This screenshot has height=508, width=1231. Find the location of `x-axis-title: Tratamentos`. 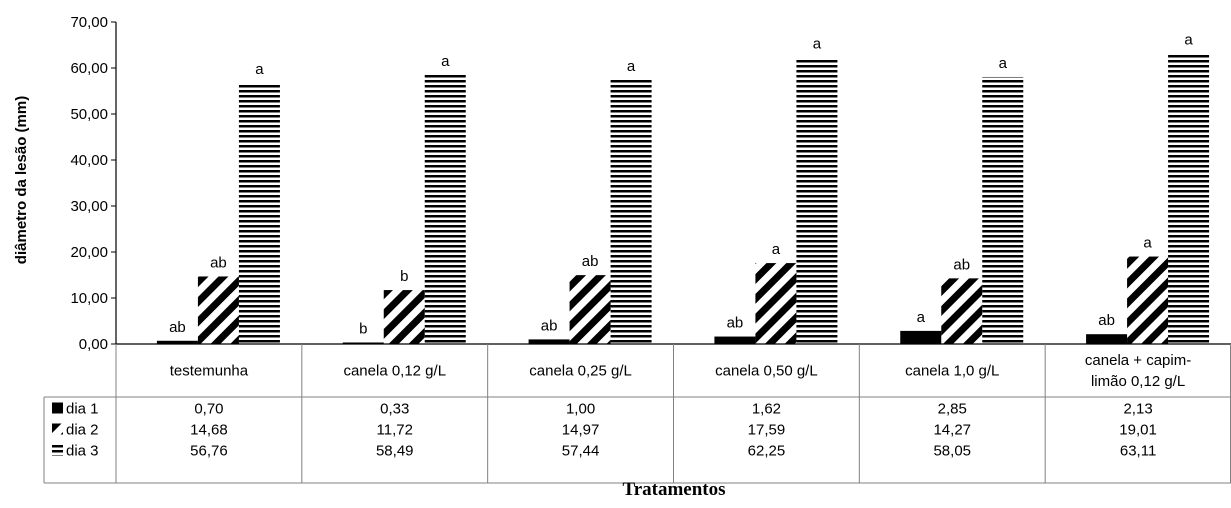

x-axis-title: Tratamentos is located at coordinates (673, 489).